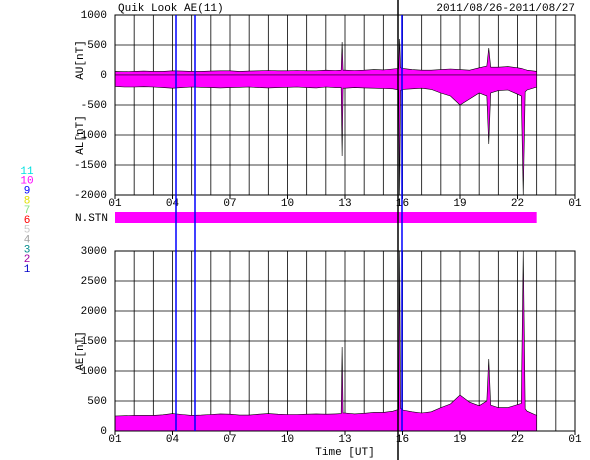 The height and width of the screenshot is (460, 590). I want to click on legend-entry: 3, so click(27, 250).